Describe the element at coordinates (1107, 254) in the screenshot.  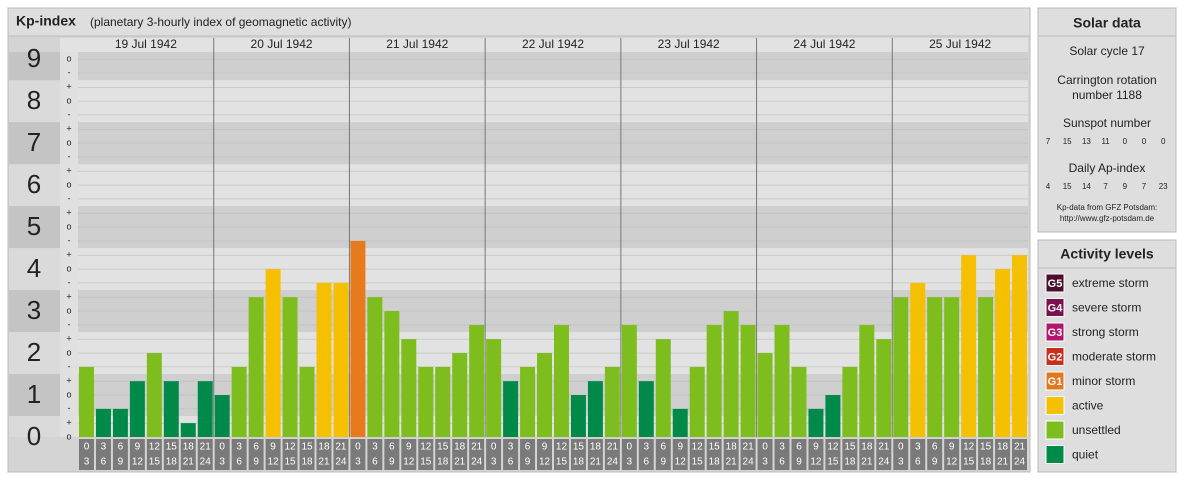
I see `activity-title: Activity levels` at that location.